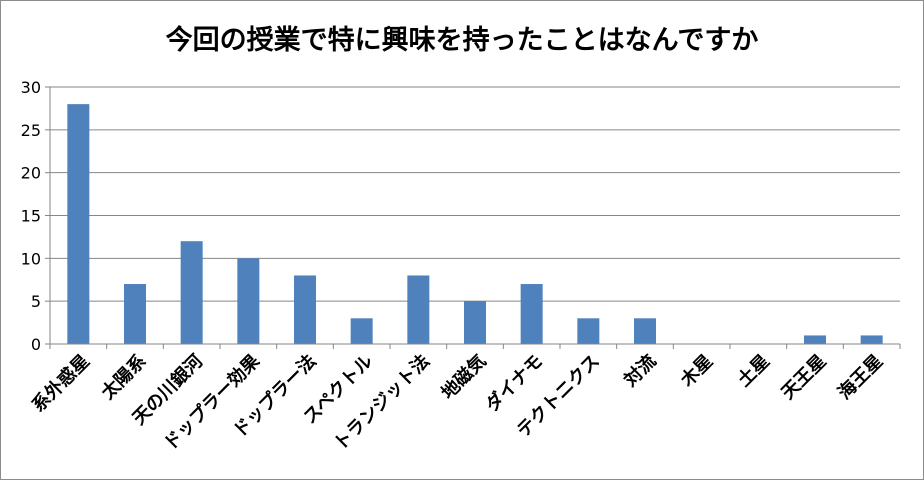  I want to click on y-tick-label: 10, so click(31, 258).